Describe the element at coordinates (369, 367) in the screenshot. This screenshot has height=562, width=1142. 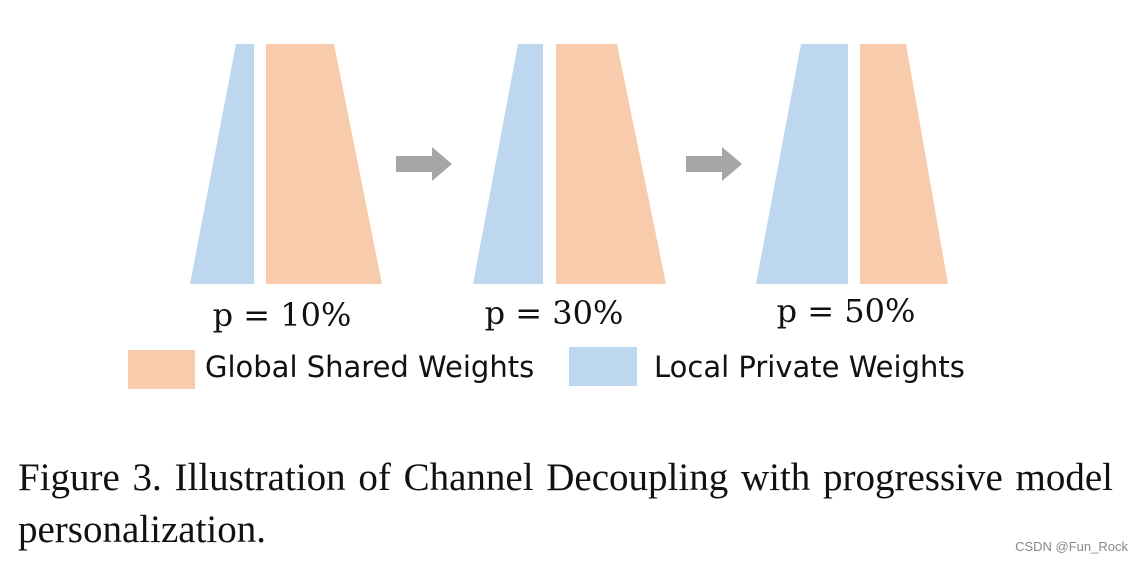
I see `legend-label: Global Shared Weights` at that location.